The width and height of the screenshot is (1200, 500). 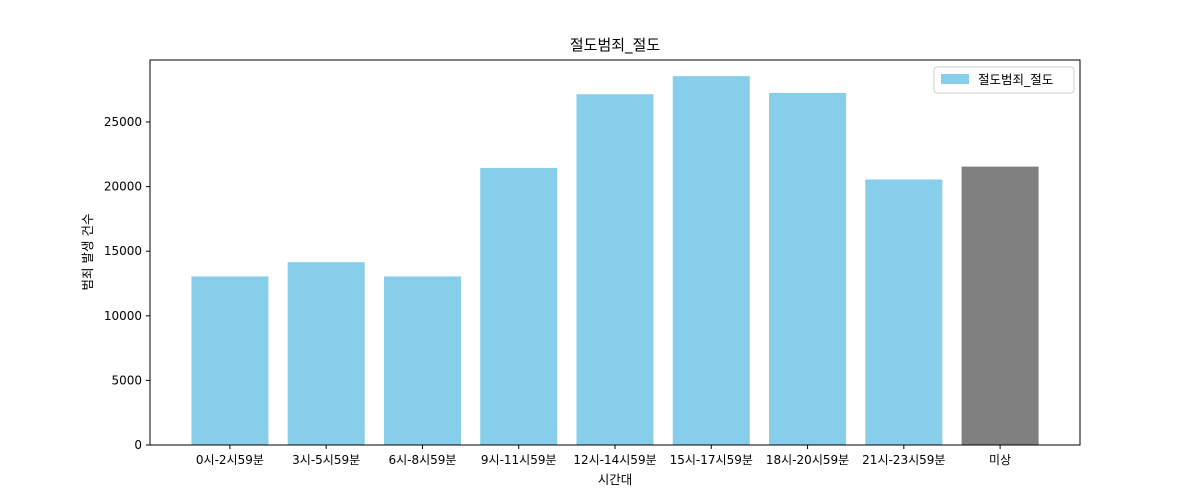 What do you see at coordinates (955, 79) in the screenshot?
I see `legend-swatch` at bounding box center [955, 79].